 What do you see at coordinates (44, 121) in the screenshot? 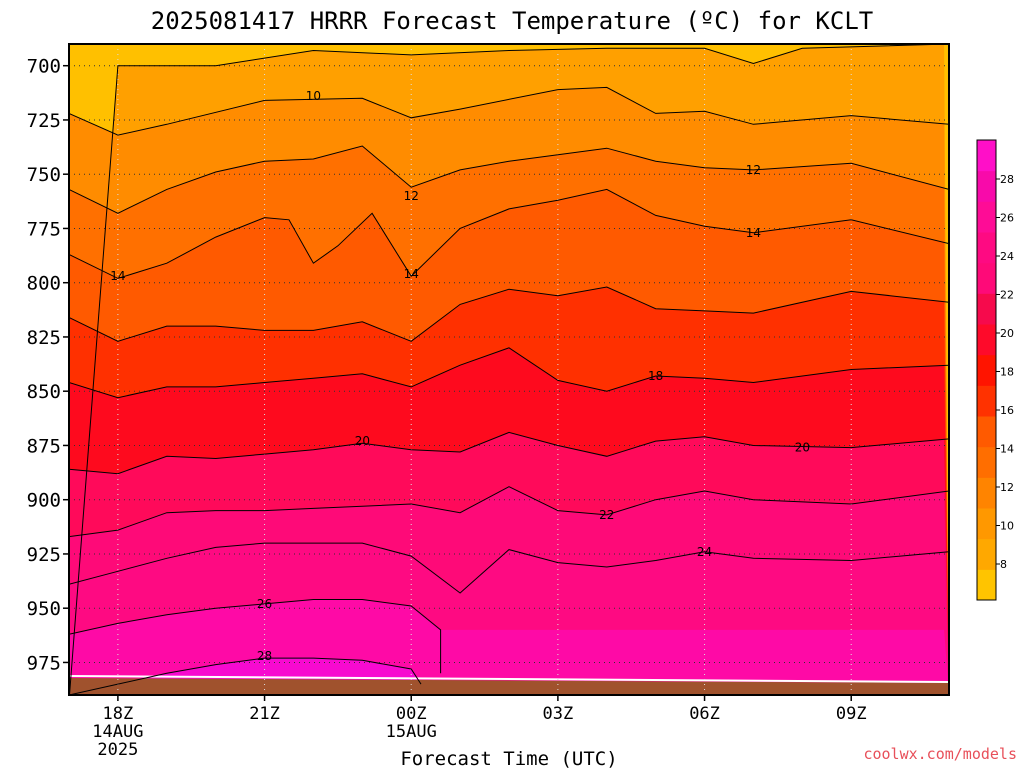
I see `y-tick-label: 725` at bounding box center [44, 121].